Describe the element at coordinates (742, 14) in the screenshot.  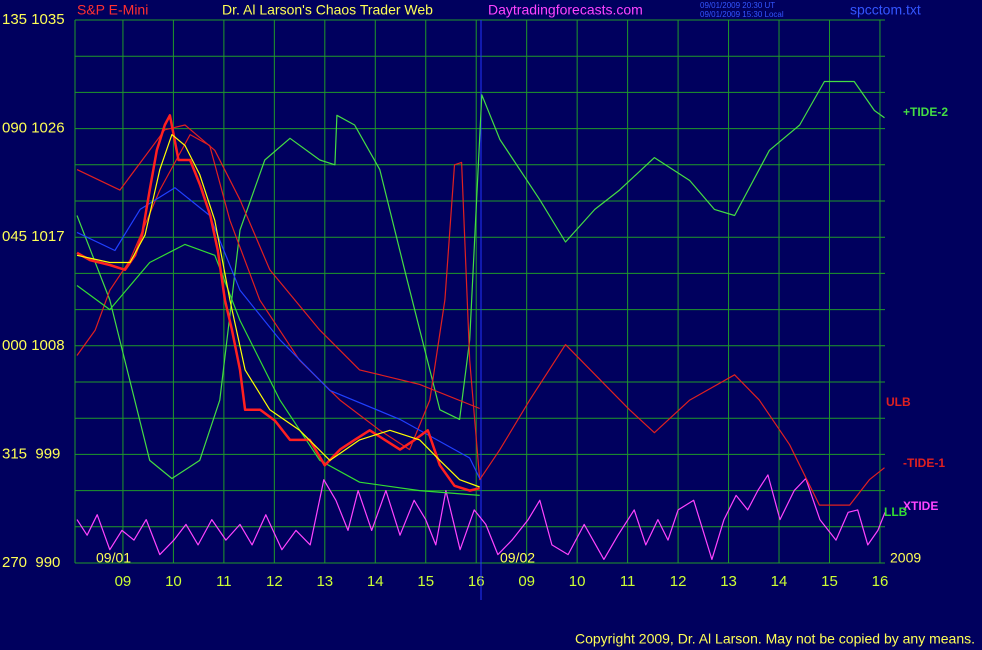
I see `time-local: 09/01/2009 15:30 Local` at that location.